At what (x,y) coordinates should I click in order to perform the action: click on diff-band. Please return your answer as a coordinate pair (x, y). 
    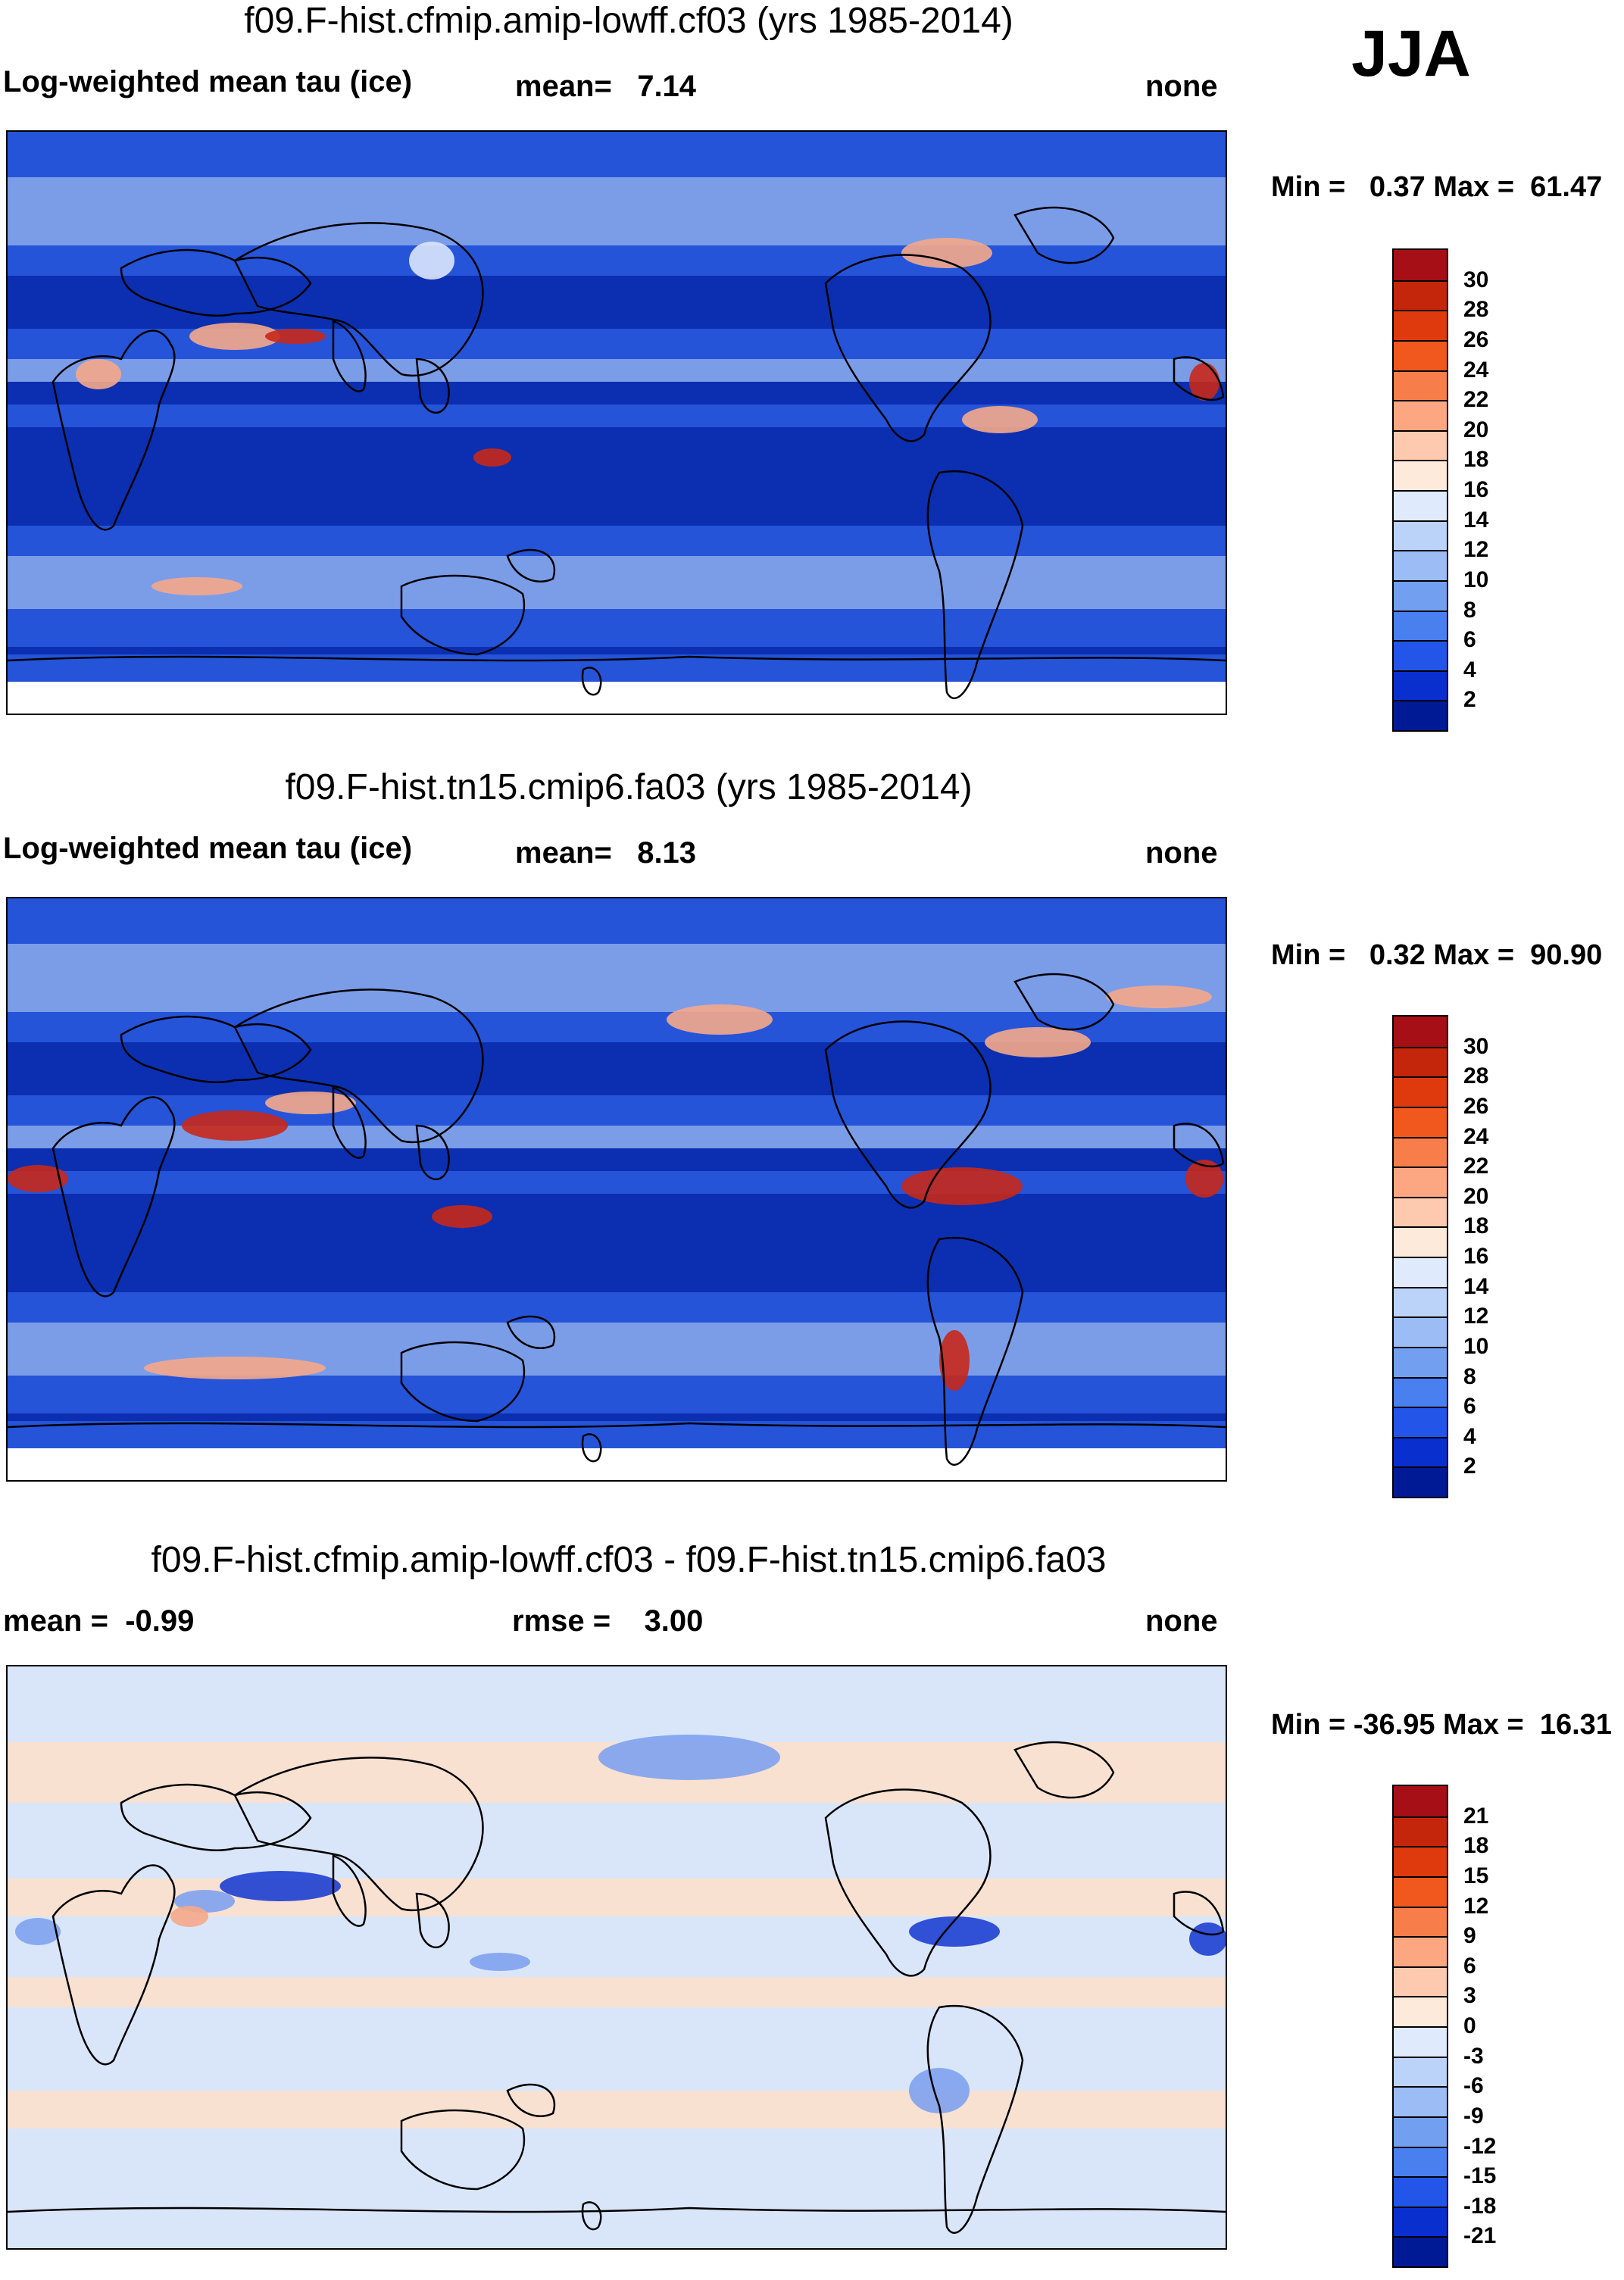
    Looking at the image, I should click on (617, 2110).